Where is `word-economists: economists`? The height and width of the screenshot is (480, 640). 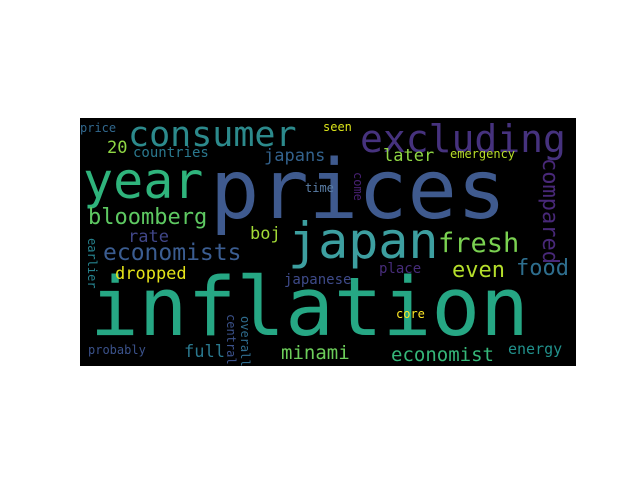
word-economists: economists is located at coordinates (172, 253).